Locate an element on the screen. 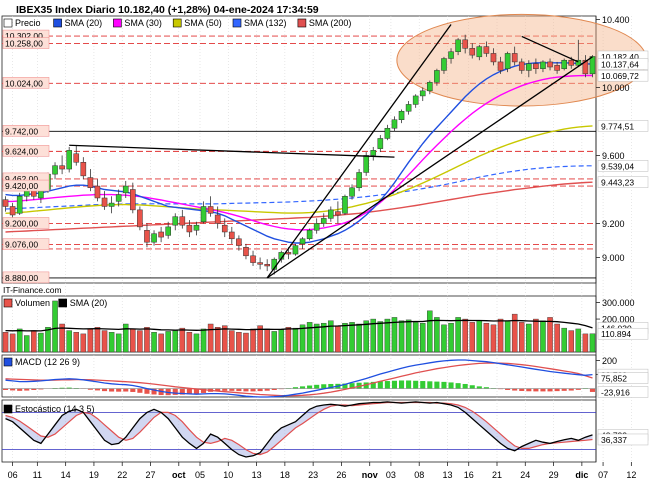  x-tick-label: 18 is located at coordinates (285, 475).